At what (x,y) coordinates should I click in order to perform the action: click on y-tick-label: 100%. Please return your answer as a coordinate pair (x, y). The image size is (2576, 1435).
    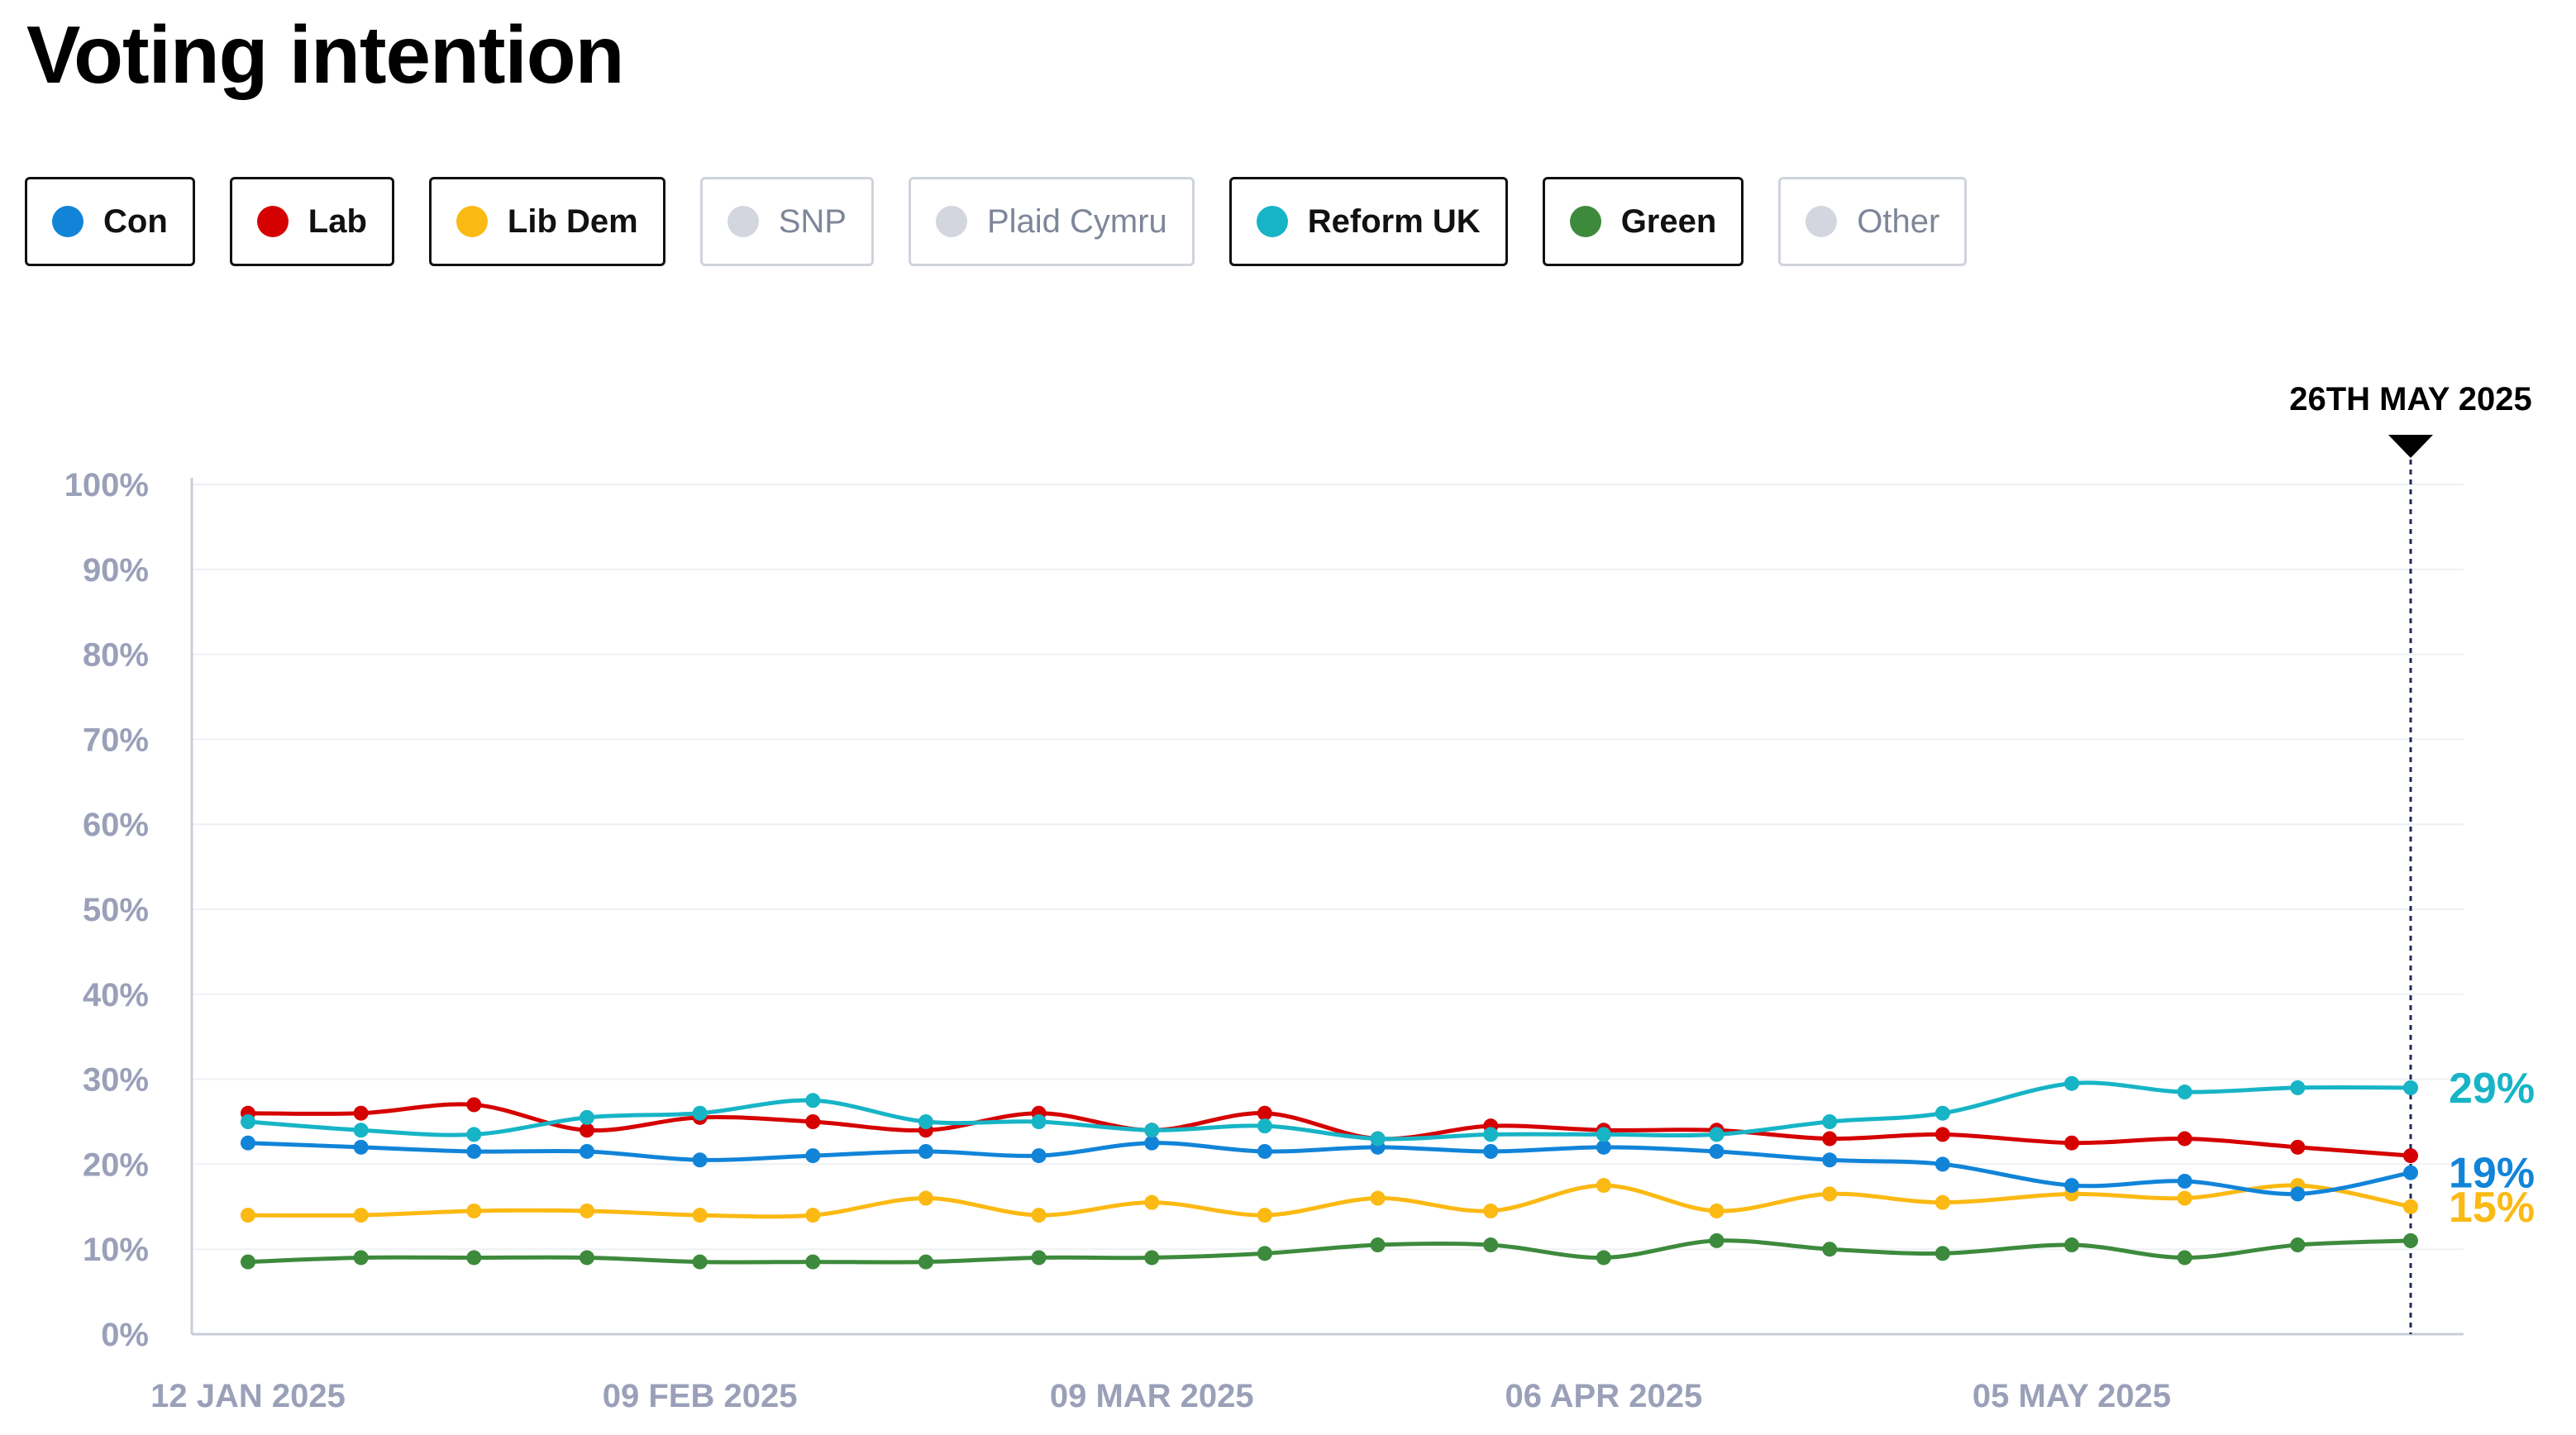
    Looking at the image, I should click on (106, 485).